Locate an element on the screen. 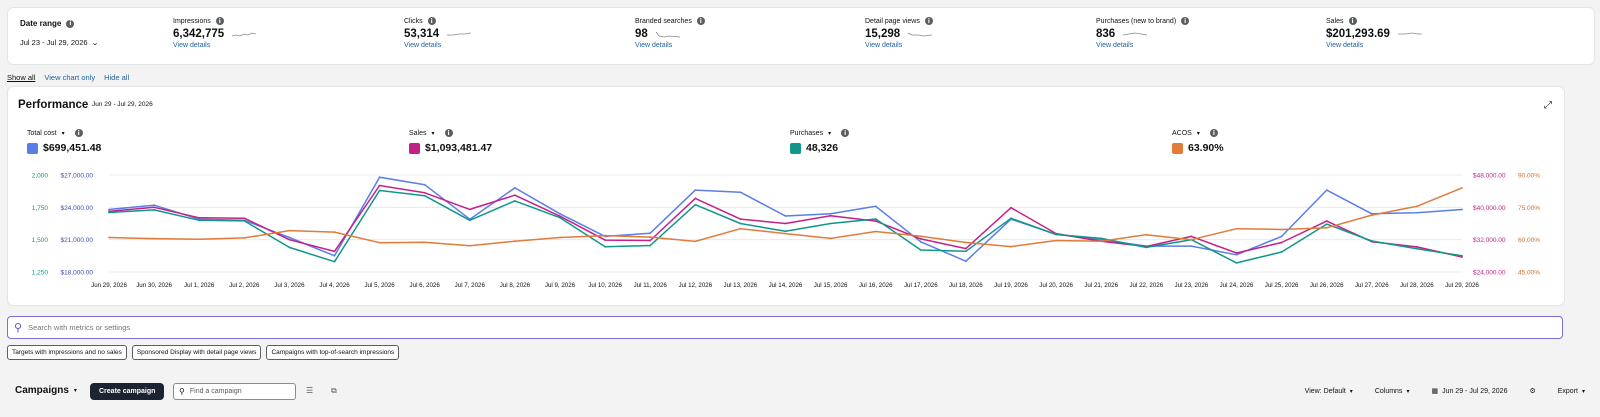 The image size is (1600, 417). selector-label: Purchases is located at coordinates (807, 133).